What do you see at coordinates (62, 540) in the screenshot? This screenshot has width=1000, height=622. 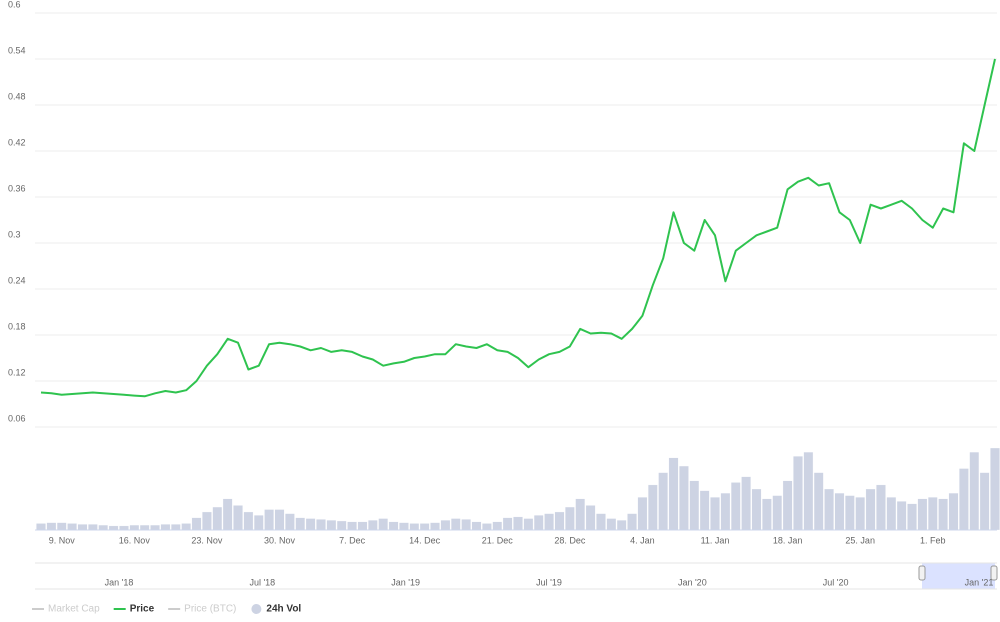 I see `x-tick-label: 9. Nov` at bounding box center [62, 540].